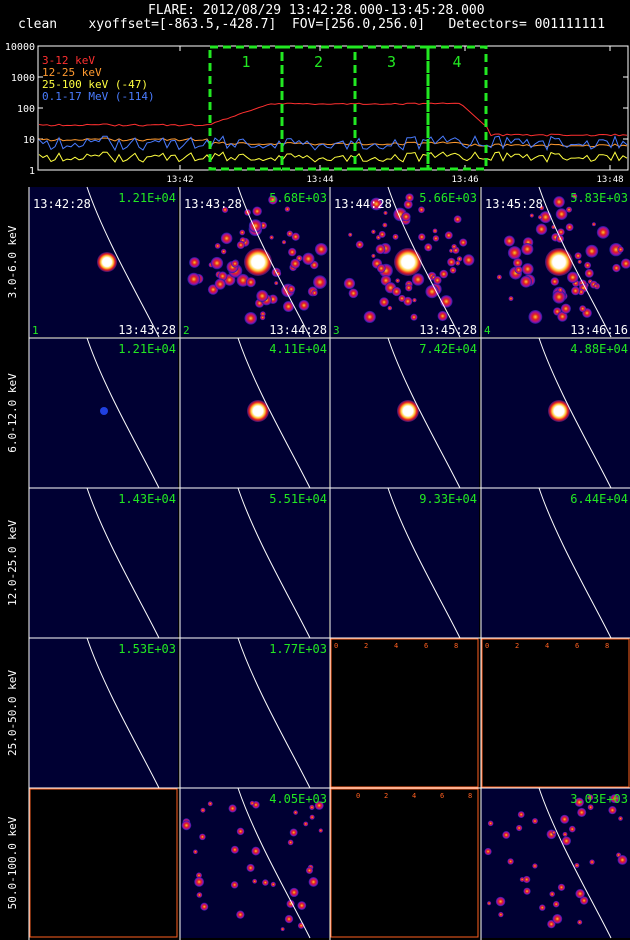  Describe the element at coordinates (555, 563) in the screenshot. I see `image-panel: 6.44E+04` at that location.